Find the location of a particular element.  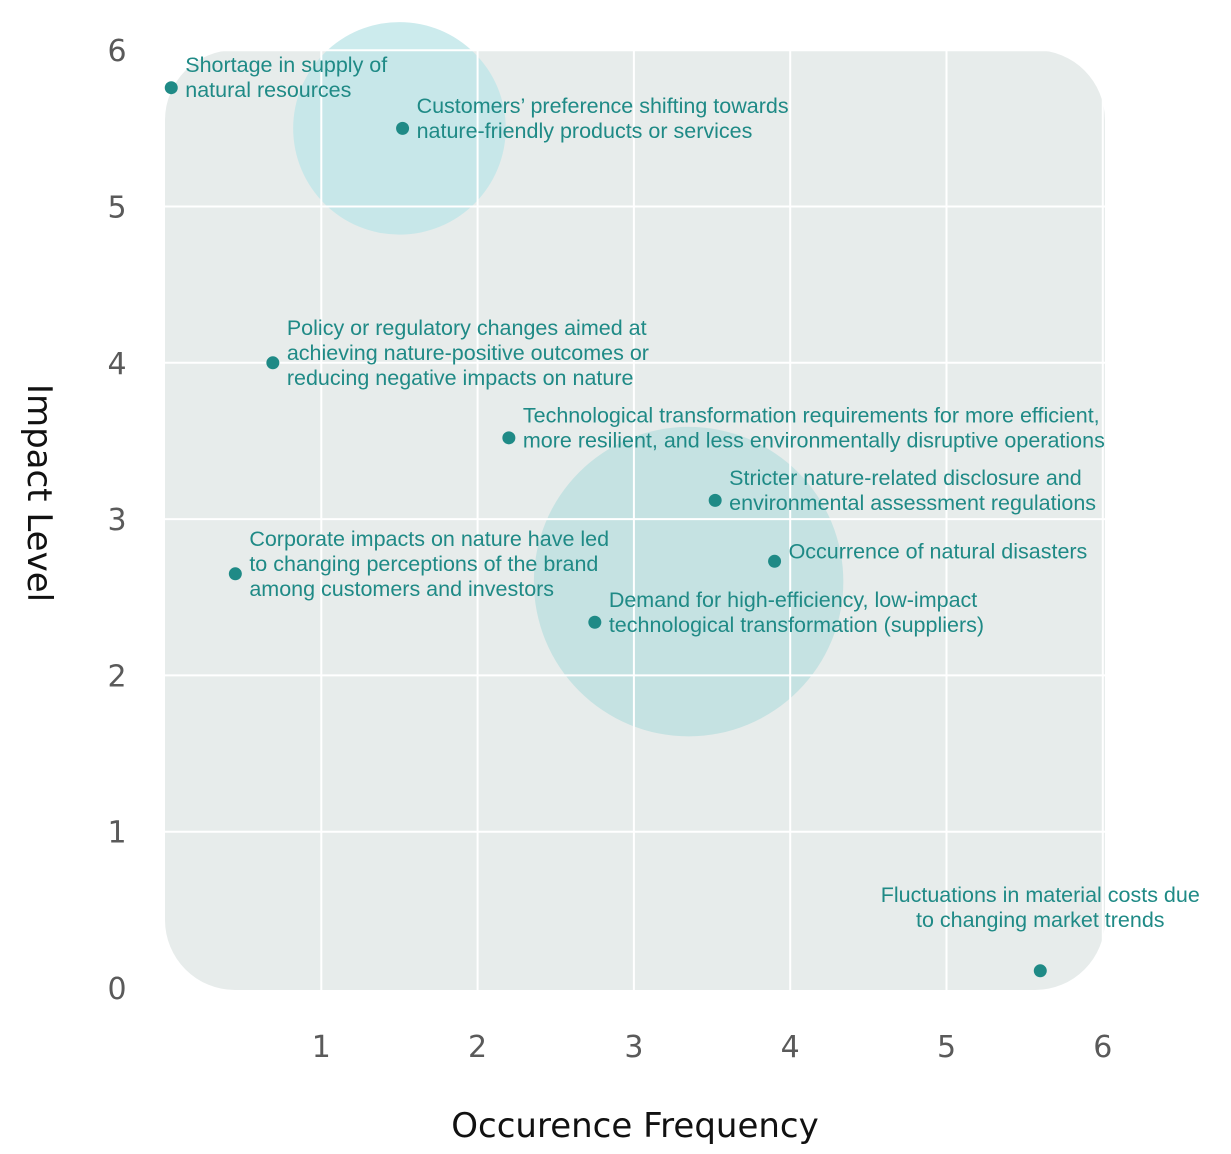

point-label-line: among customers and investors is located at coordinates (401, 589).